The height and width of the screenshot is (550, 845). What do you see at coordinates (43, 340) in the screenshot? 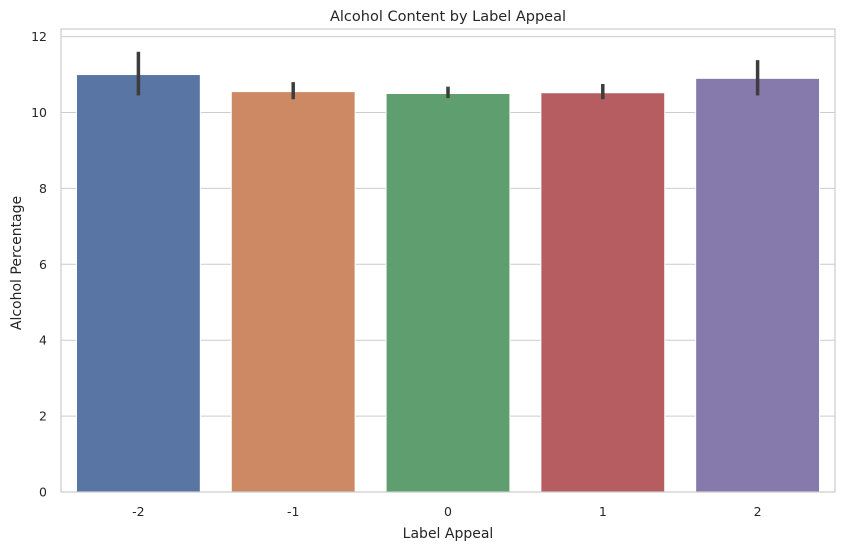
I see `y-tick-label: 4` at bounding box center [43, 340].